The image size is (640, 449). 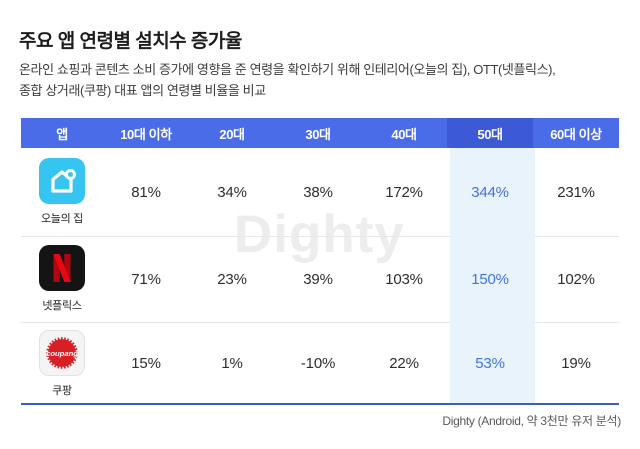 I want to click on coupang-app-icon: coupang, so click(x=62, y=352).